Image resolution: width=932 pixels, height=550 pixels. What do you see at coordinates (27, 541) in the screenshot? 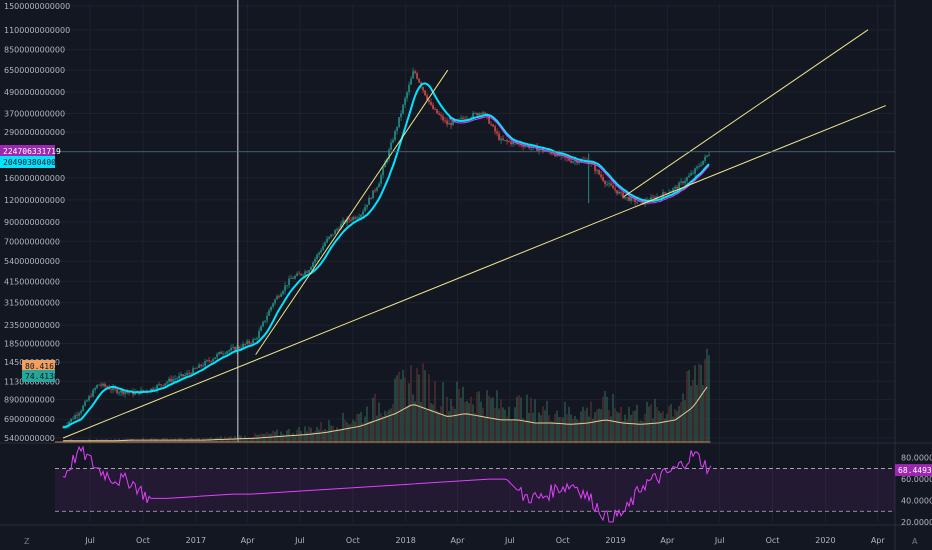
I see `corner-left-icon: Z` at bounding box center [27, 541].